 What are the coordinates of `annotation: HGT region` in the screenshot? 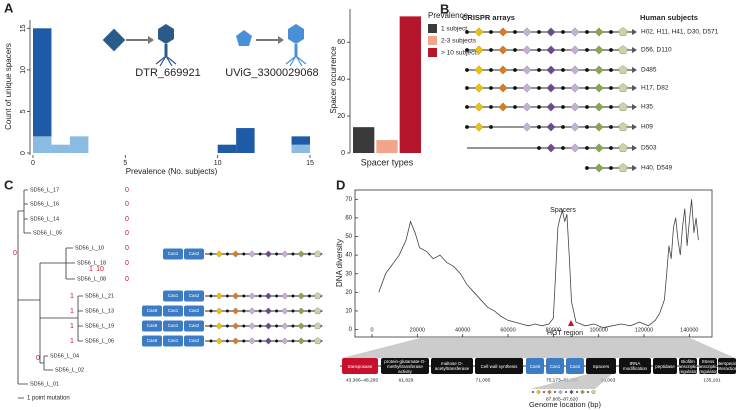 It's located at (565, 333).